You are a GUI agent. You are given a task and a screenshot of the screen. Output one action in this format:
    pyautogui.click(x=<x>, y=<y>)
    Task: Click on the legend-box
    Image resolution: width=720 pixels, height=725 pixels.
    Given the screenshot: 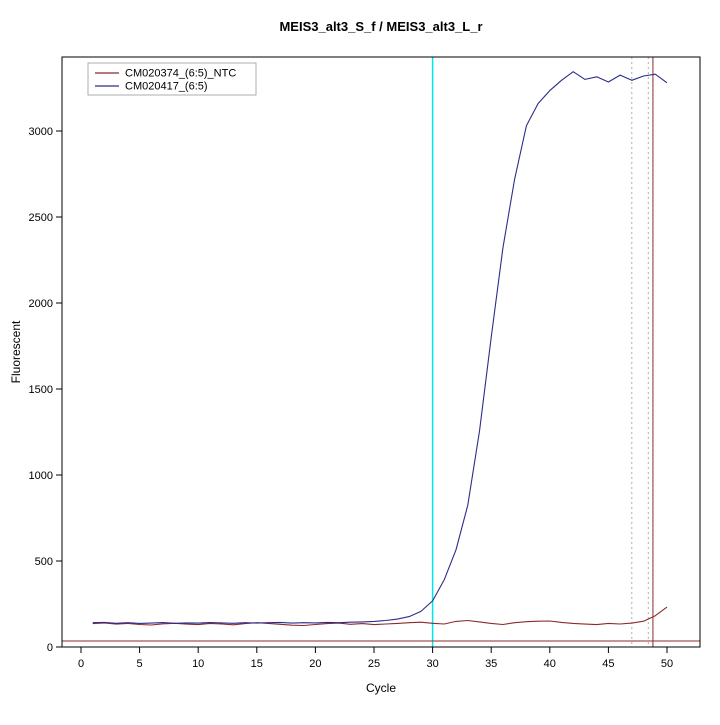 What is the action you would take?
    pyautogui.click(x=172, y=79)
    